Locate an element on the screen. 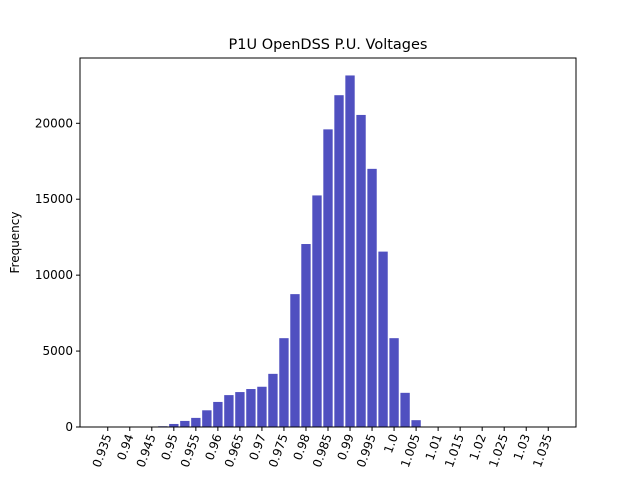 This screenshot has height=480, width=640. x-tick-label: 1.01 is located at coordinates (434, 447).